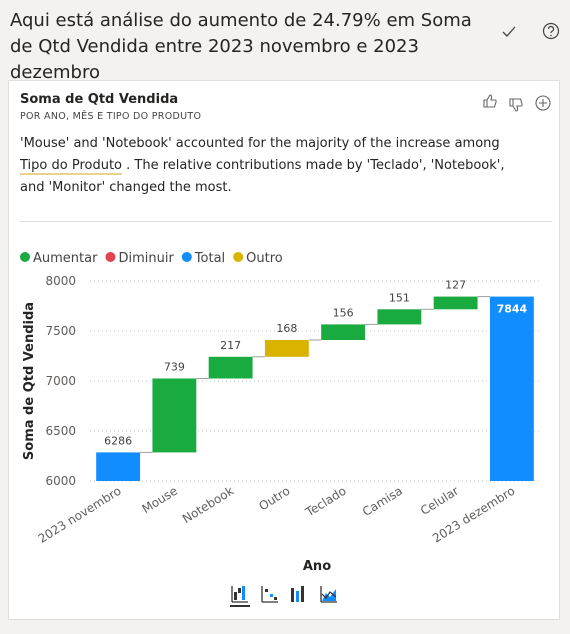 This screenshot has width=570, height=634. What do you see at coordinates (328, 594) in the screenshot?
I see `area-icon` at bounding box center [328, 594].